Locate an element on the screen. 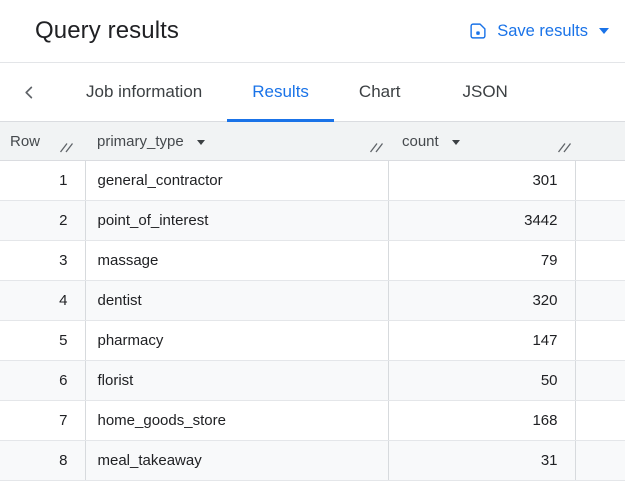  primary-type-cell: general_contractor is located at coordinates (237, 180).